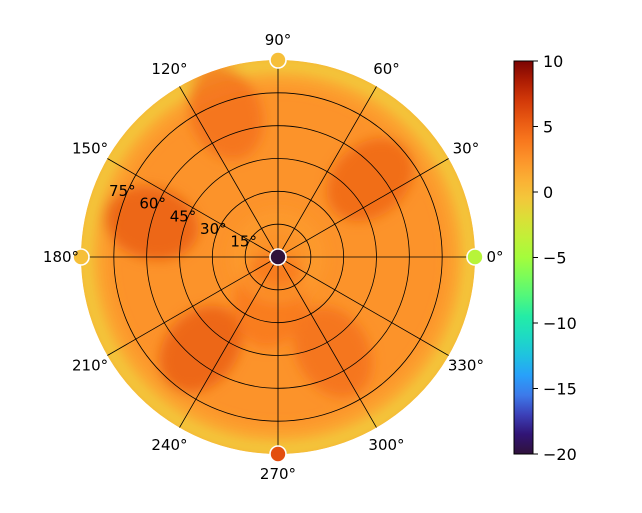 This screenshot has height=513, width=642. I want to click on colorbar-gradient, so click(523, 257).